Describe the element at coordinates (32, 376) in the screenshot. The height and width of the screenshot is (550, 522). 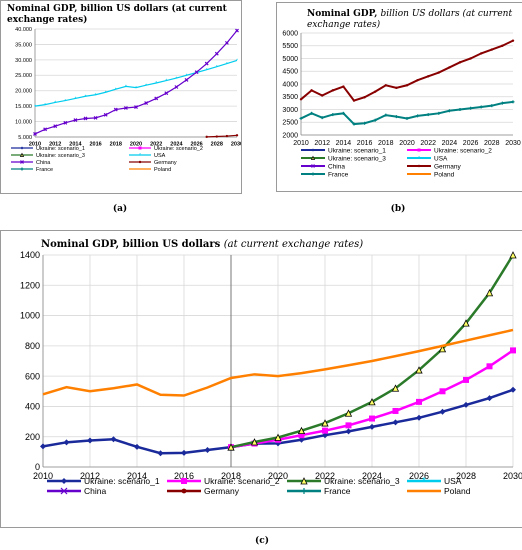
I see `y-tick-label: 600` at that location.